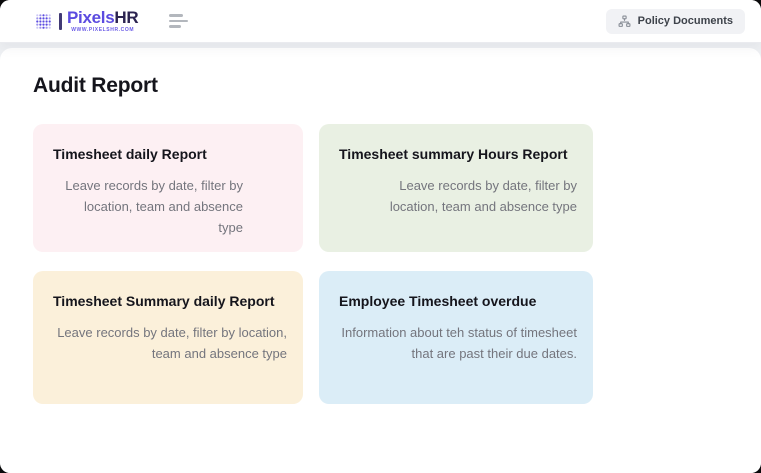 The height and width of the screenshot is (473, 761). What do you see at coordinates (103, 30) in the screenshot?
I see `brand-tagline: WWW.PIXELSHR.COM` at bounding box center [103, 30].